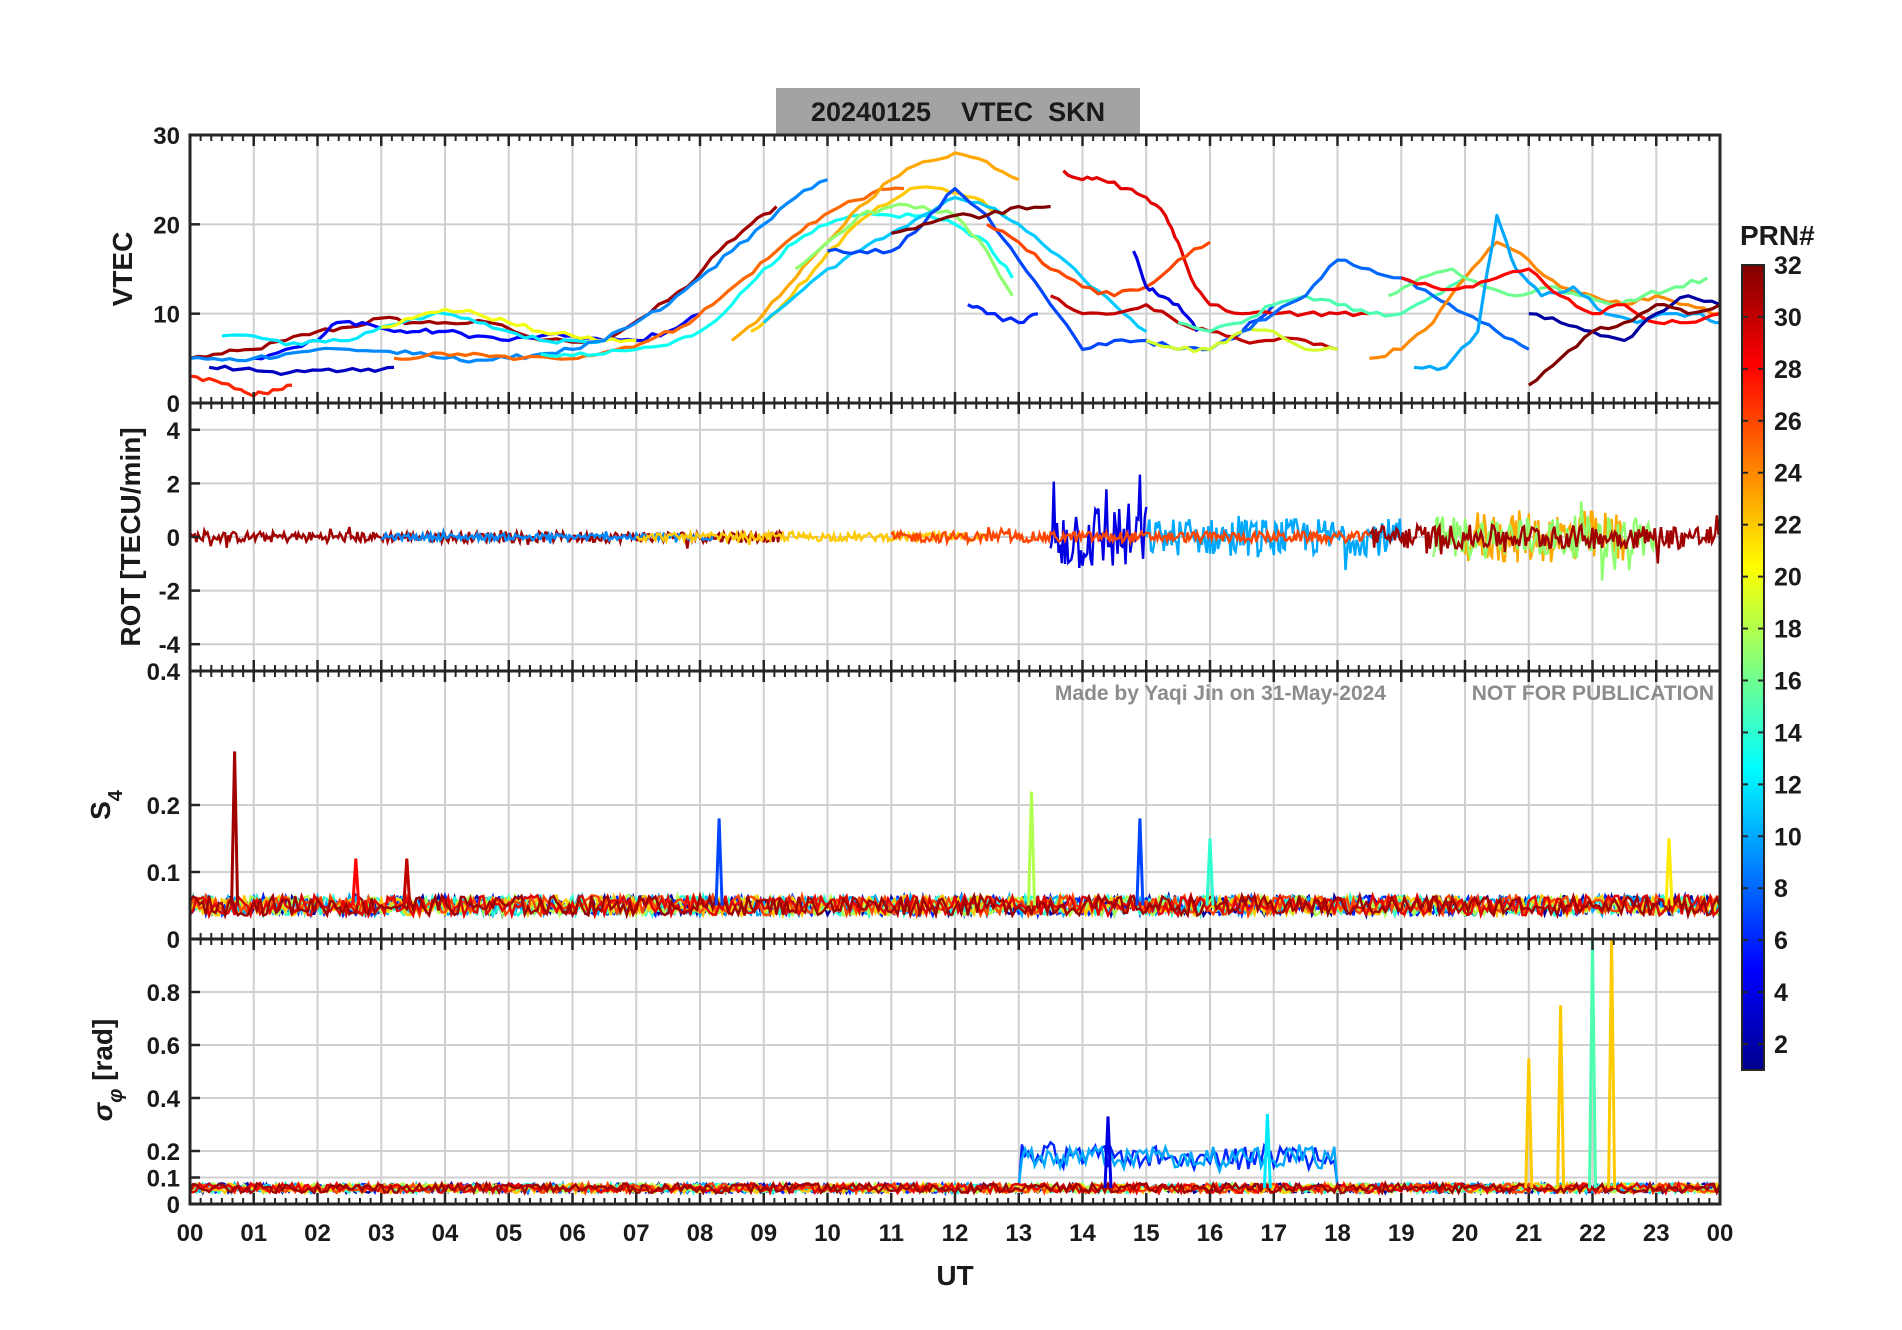 The height and width of the screenshot is (1330, 1902). What do you see at coordinates (1777, 235) in the screenshot?
I see `colorbar-label: PRN#` at bounding box center [1777, 235].